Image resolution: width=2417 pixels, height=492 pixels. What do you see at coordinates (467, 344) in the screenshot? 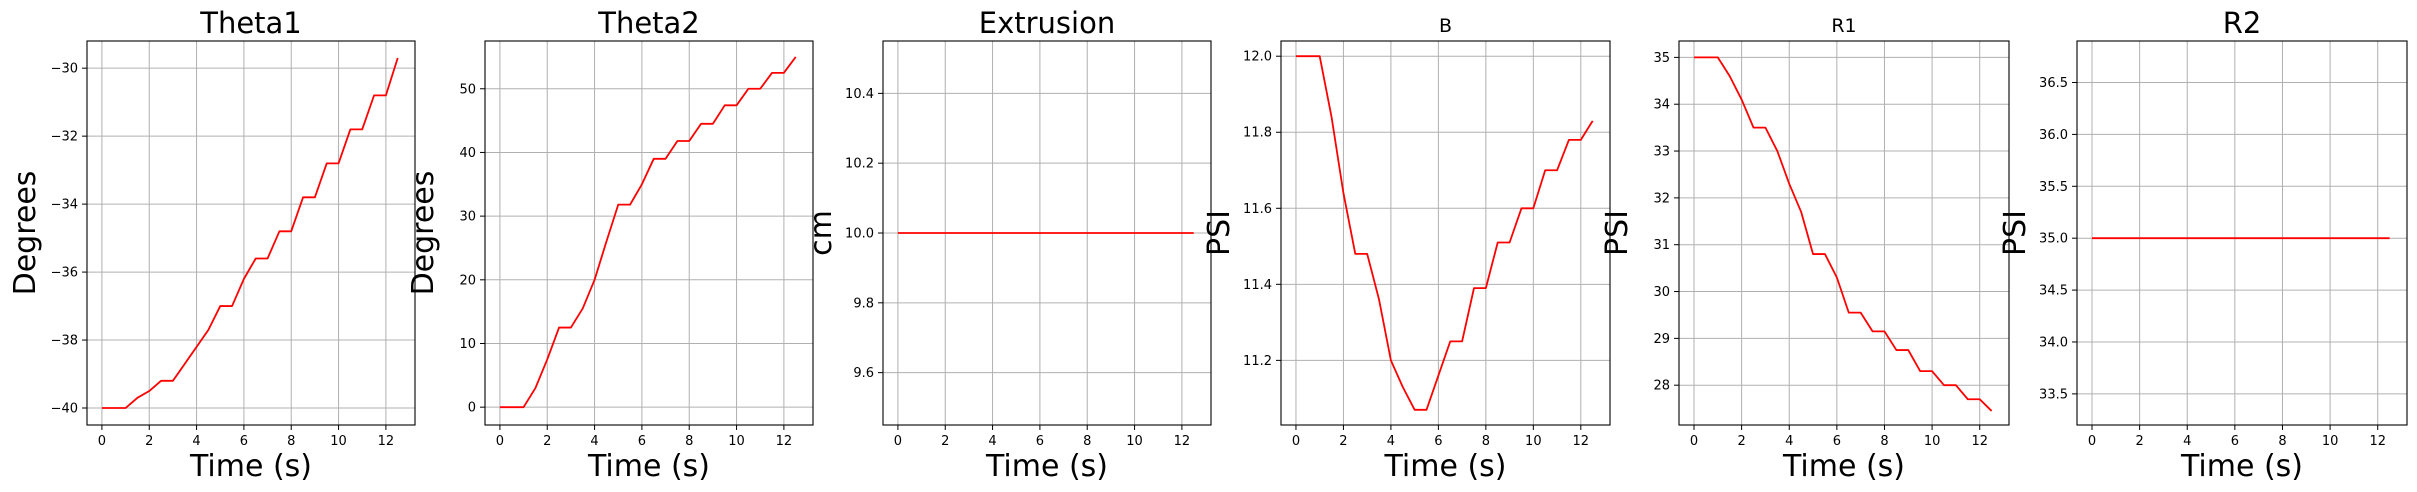
I see `y-tick-label: 10` at bounding box center [467, 344].